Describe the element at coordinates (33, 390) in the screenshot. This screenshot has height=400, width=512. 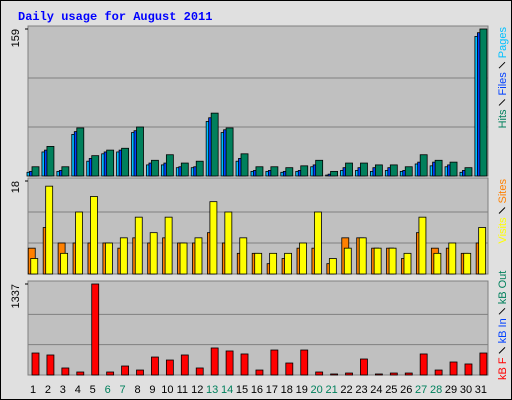
I see `x-tick-label: 1` at that location.